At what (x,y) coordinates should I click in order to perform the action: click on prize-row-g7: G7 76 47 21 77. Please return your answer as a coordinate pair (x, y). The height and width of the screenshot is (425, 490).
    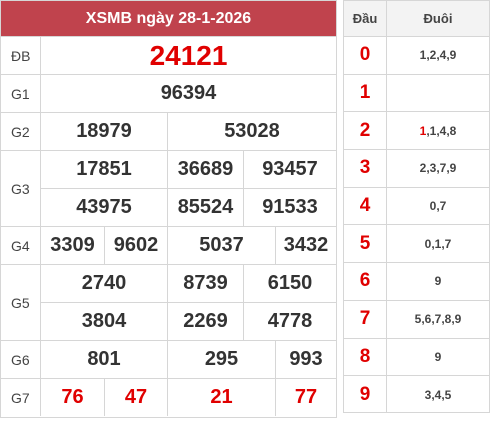
    Looking at the image, I should click on (168, 397).